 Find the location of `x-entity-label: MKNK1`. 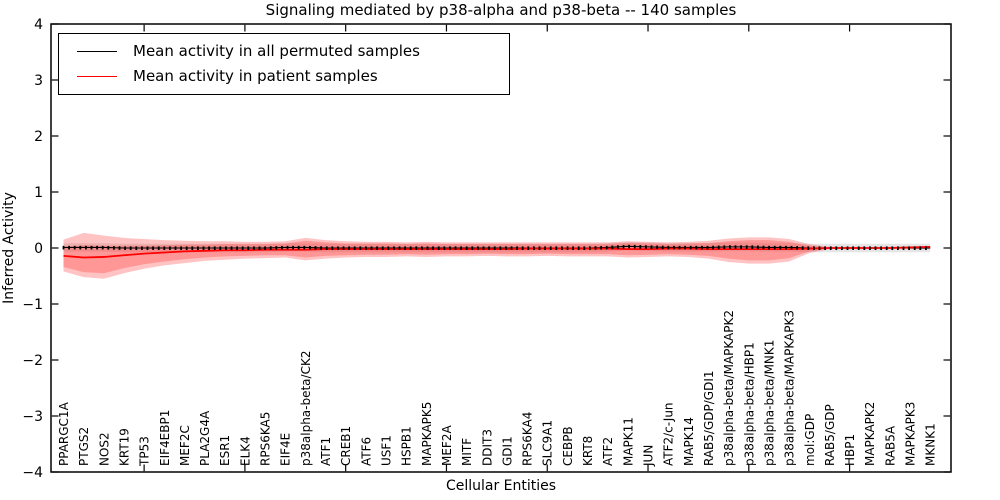

x-entity-label: MKNK1 is located at coordinates (931, 444).